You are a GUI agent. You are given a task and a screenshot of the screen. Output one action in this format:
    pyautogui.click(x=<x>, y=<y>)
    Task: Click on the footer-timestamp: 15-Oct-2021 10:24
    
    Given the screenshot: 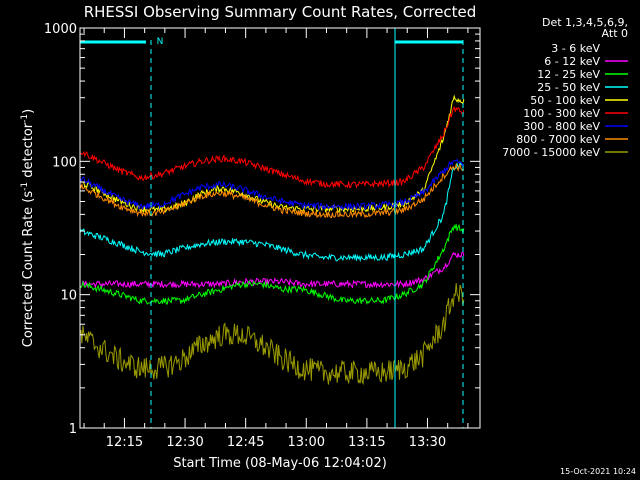 What is the action you would take?
    pyautogui.click(x=598, y=471)
    